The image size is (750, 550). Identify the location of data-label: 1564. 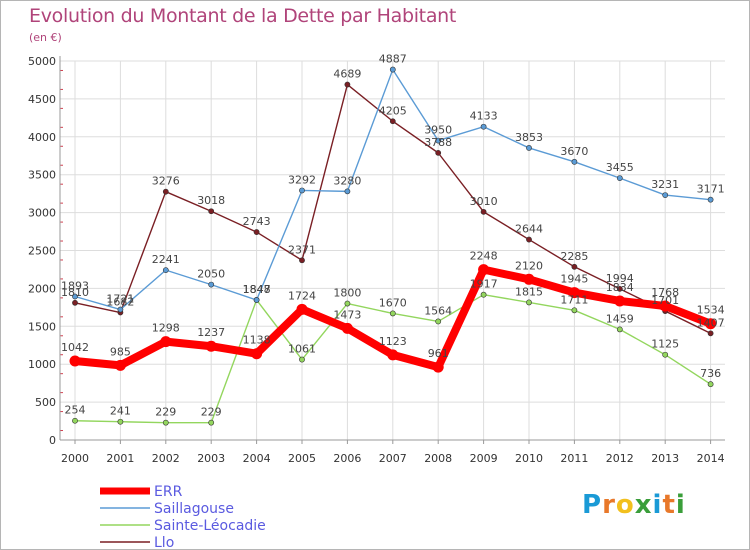
(438, 310).